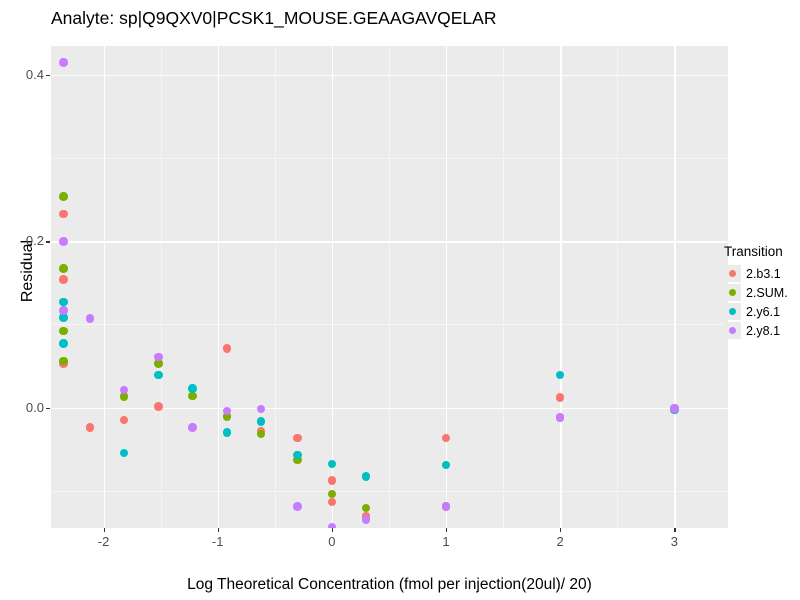 The width and height of the screenshot is (800, 600). I want to click on legend-item-label: 2.b3.1, so click(763, 273).